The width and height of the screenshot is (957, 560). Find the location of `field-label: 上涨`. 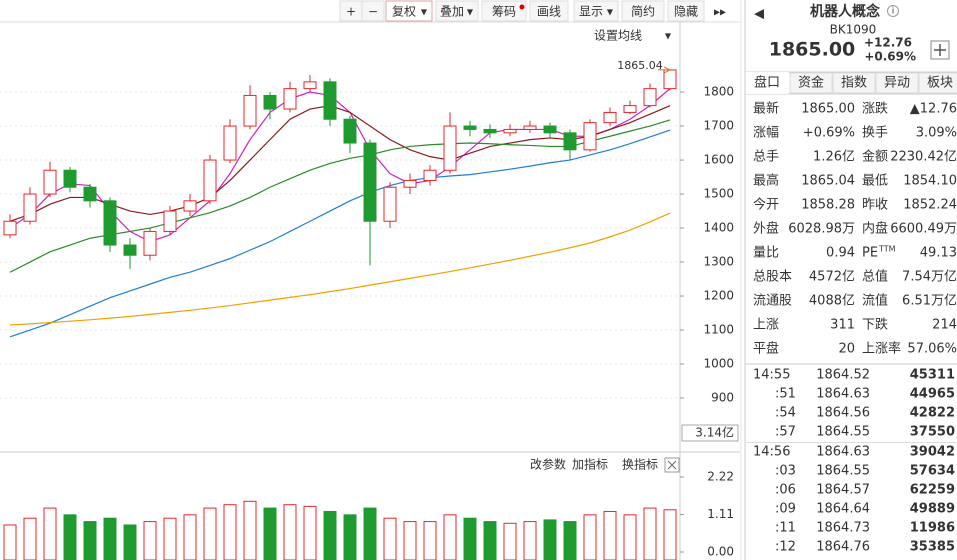

field-label: 上涨 is located at coordinates (766, 325).